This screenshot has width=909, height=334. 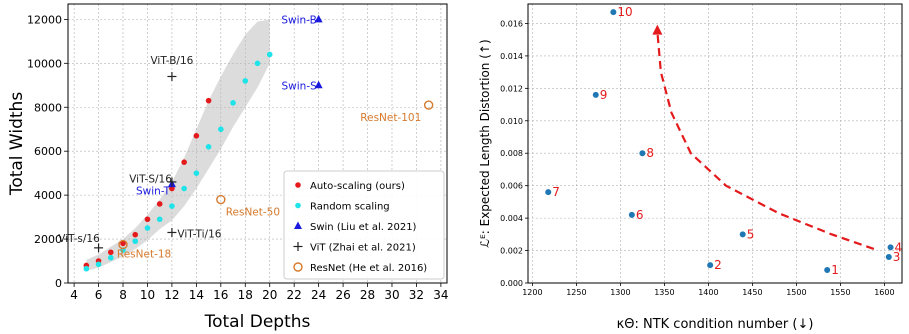 I want to click on point-label: 9, so click(x=604, y=95).